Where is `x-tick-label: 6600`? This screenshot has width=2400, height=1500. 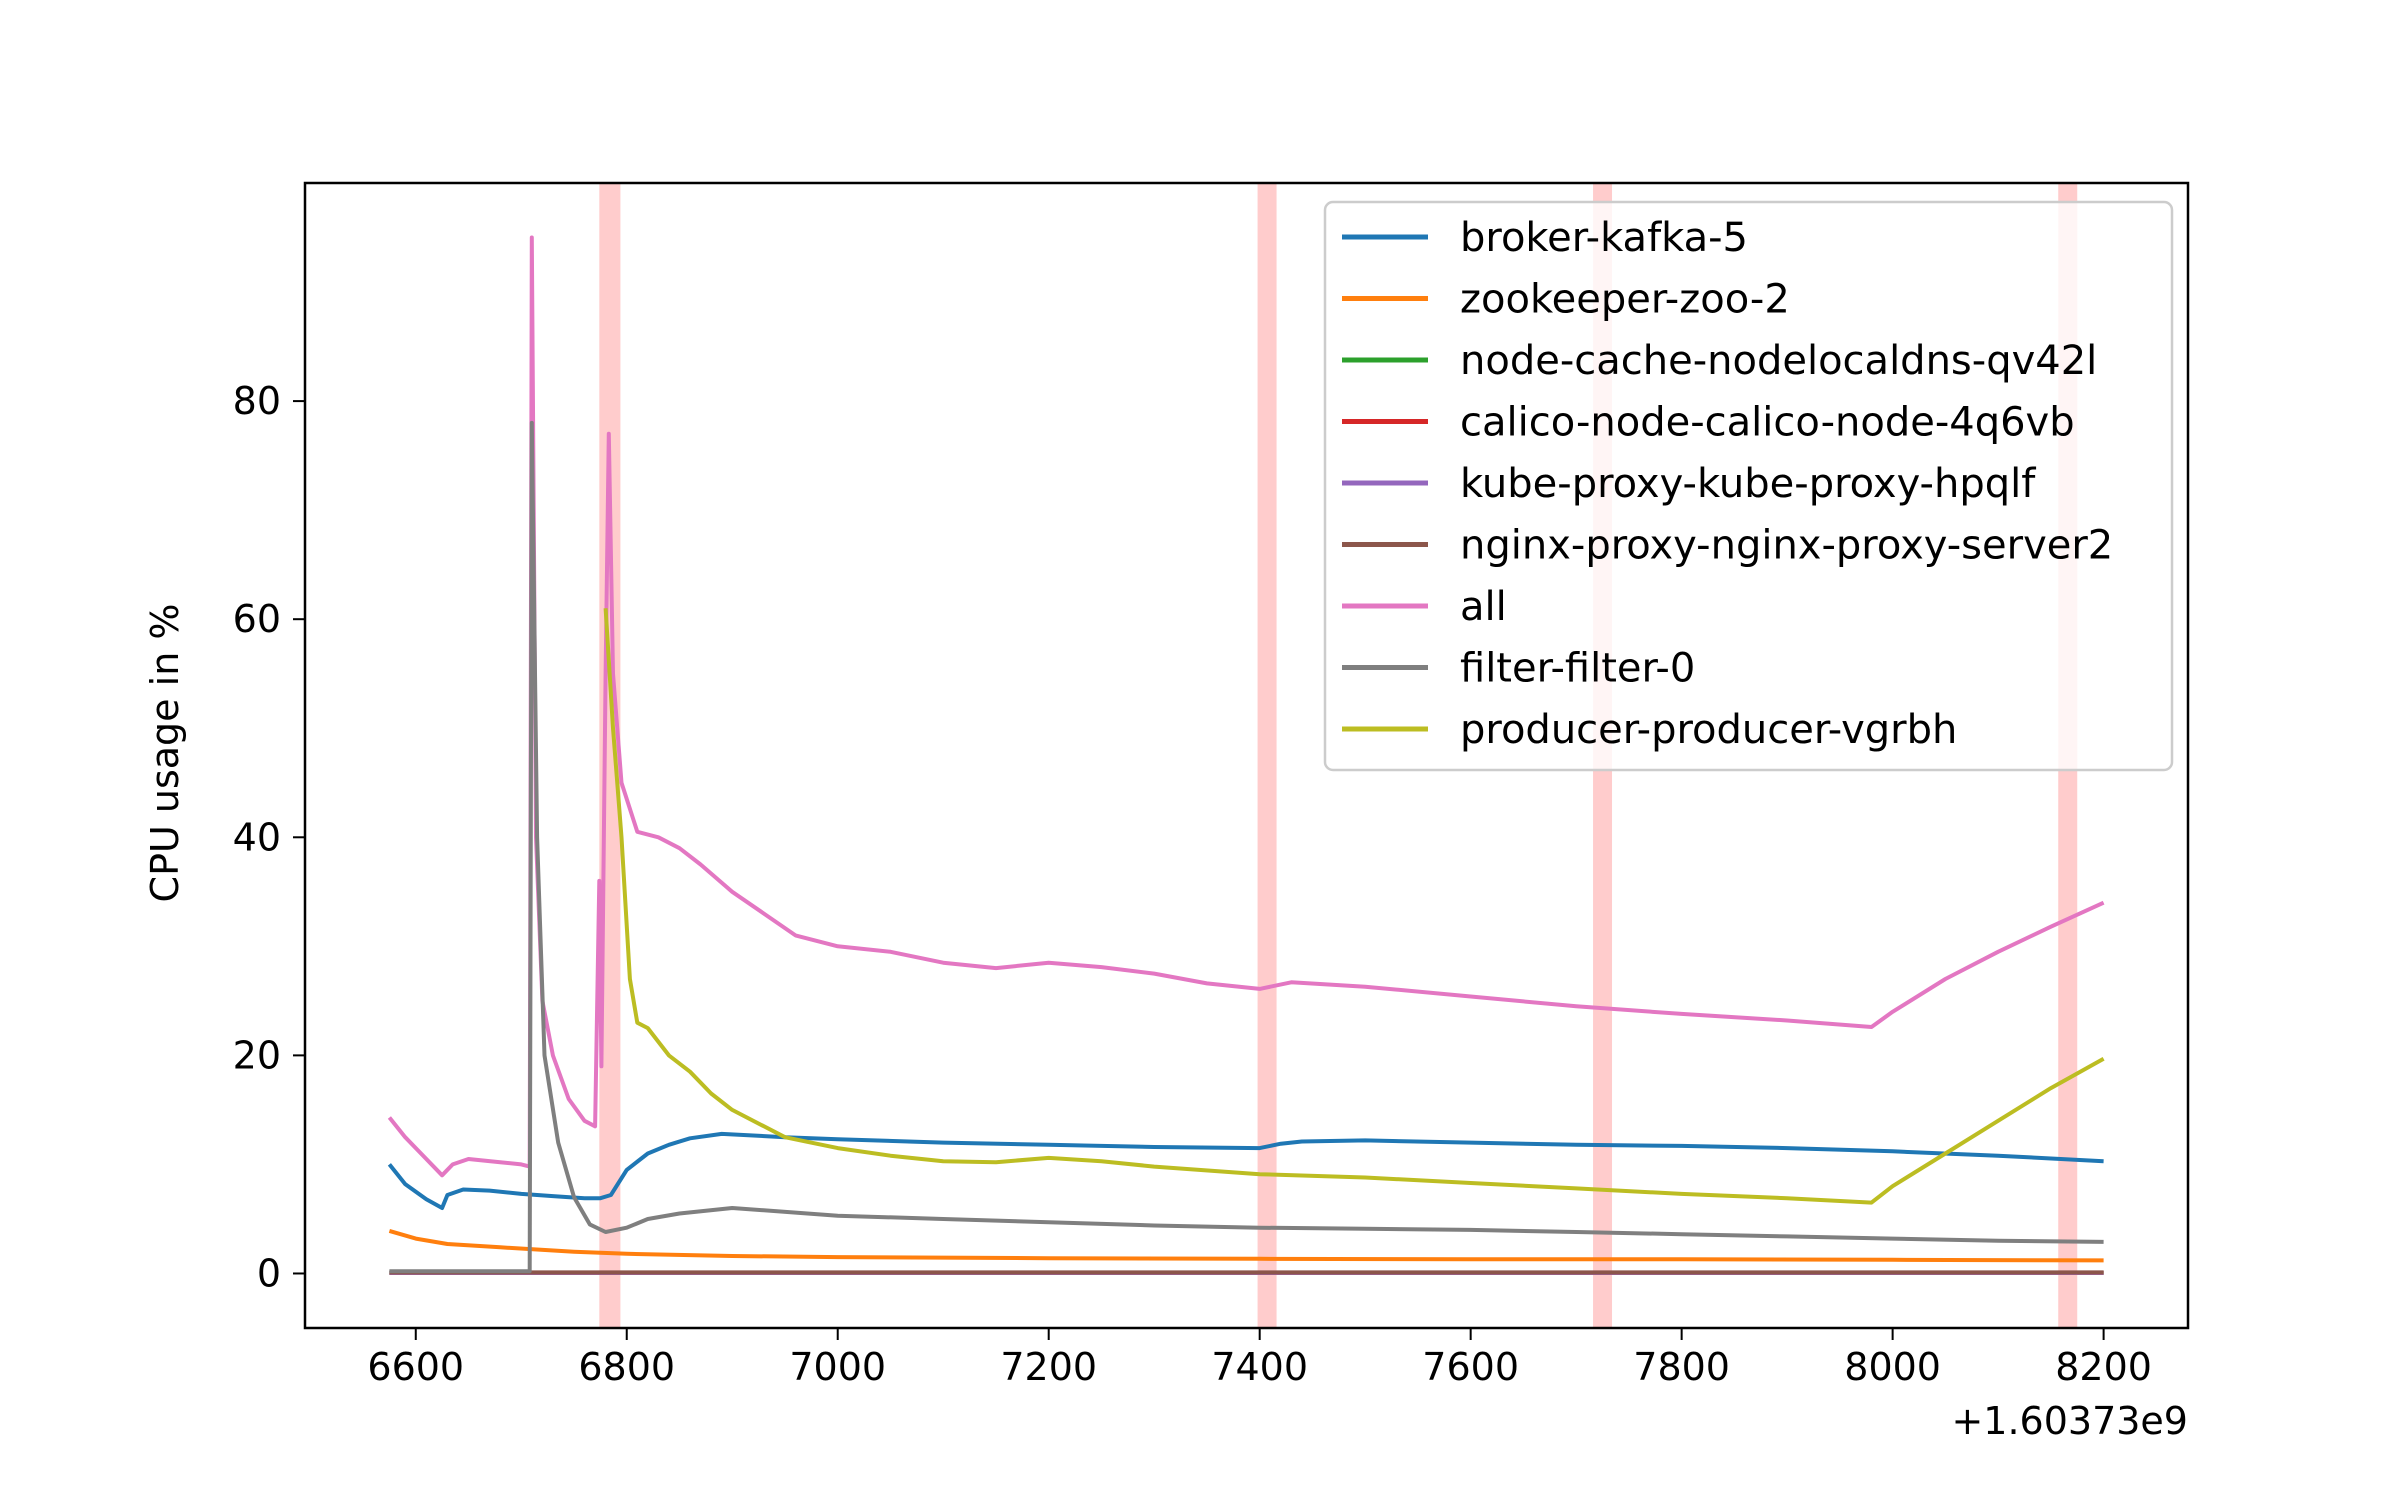
x-tick-label: 6600 is located at coordinates (415, 1367).